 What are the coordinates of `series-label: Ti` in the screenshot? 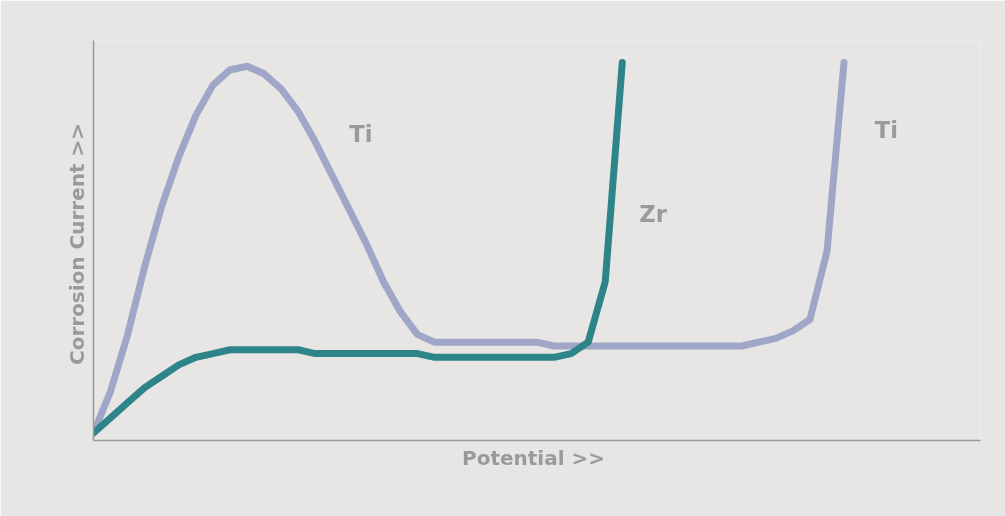 It's located at (361, 134).